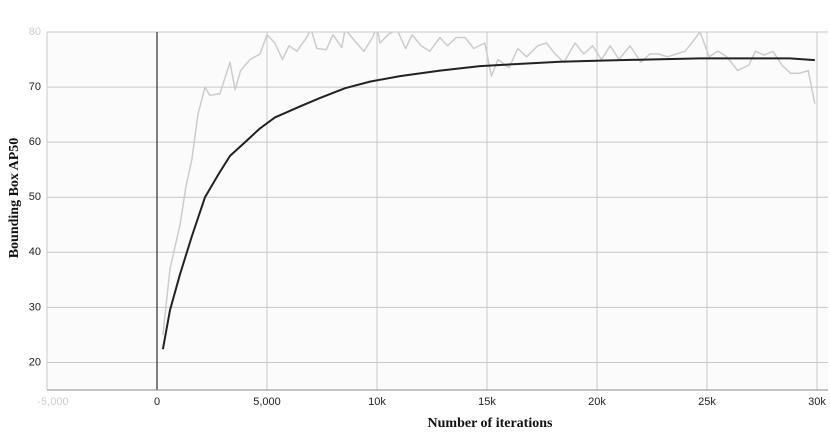 Image resolution: width=830 pixels, height=441 pixels. What do you see at coordinates (817, 402) in the screenshot?
I see `x-tick-label: 30k` at bounding box center [817, 402].